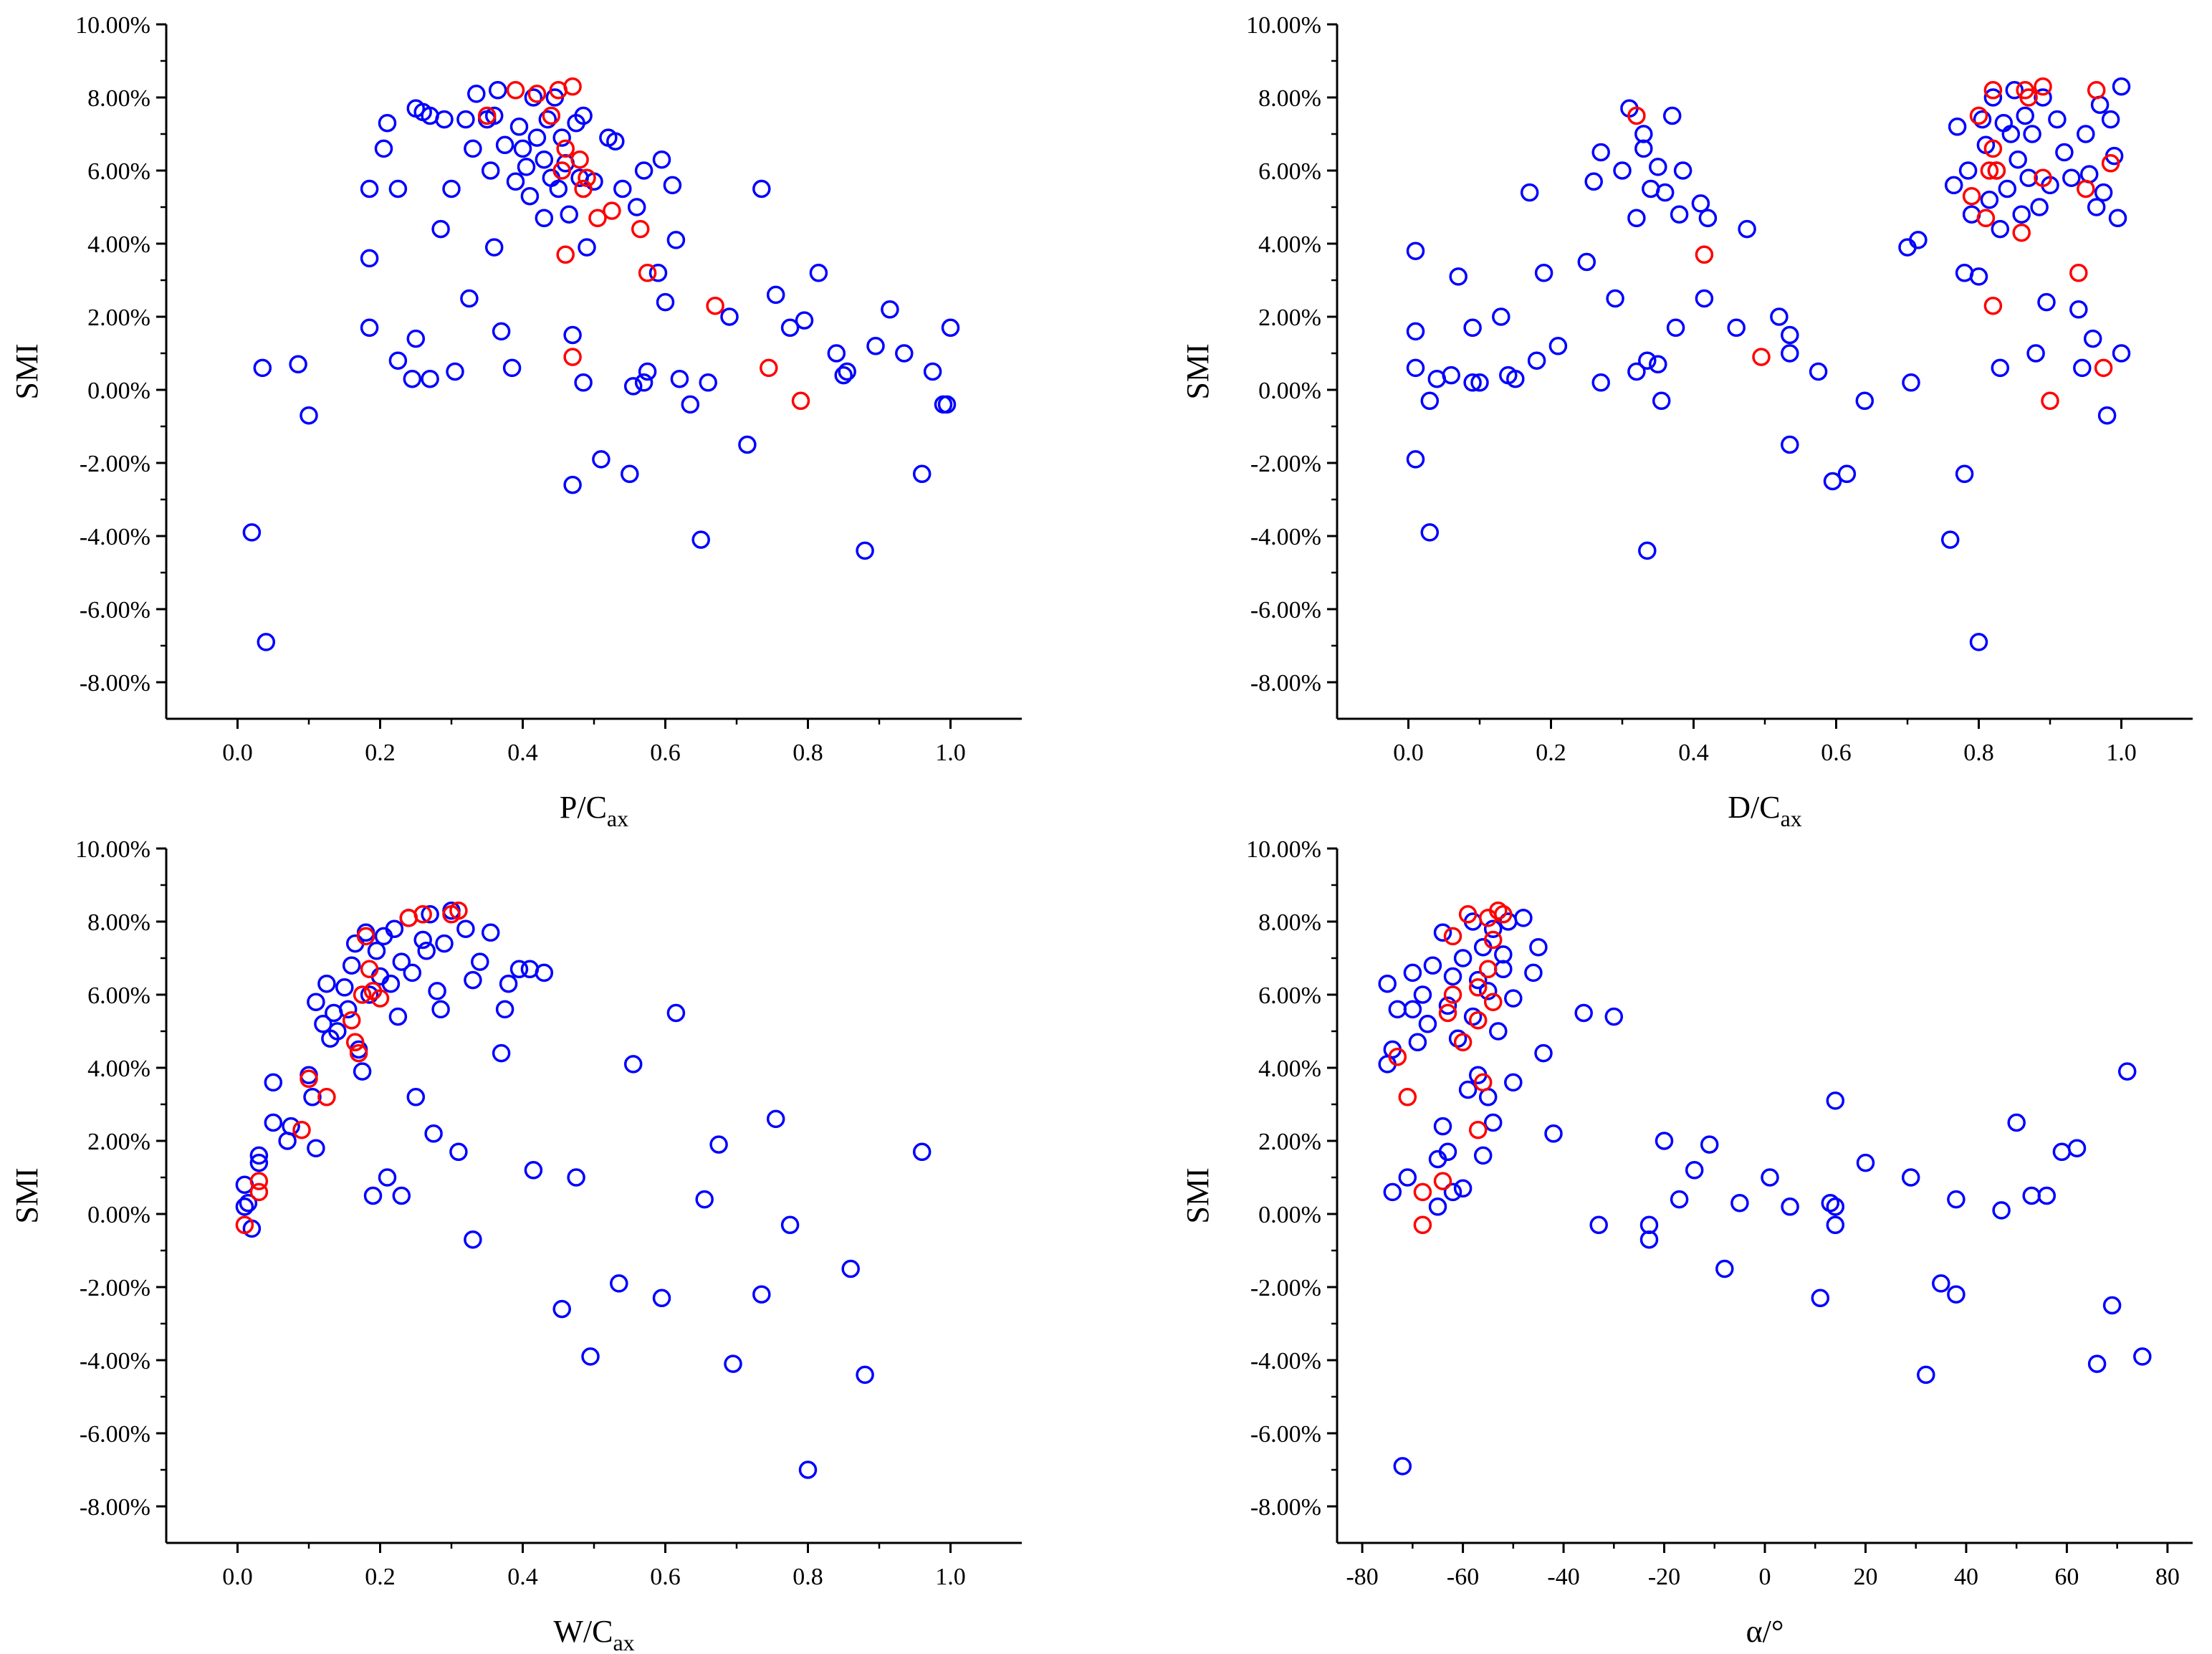 This screenshot has height=1654, width=2212. Describe the element at coordinates (1551, 753) in the screenshot. I see `x-tick-label: 0.2` at that location.